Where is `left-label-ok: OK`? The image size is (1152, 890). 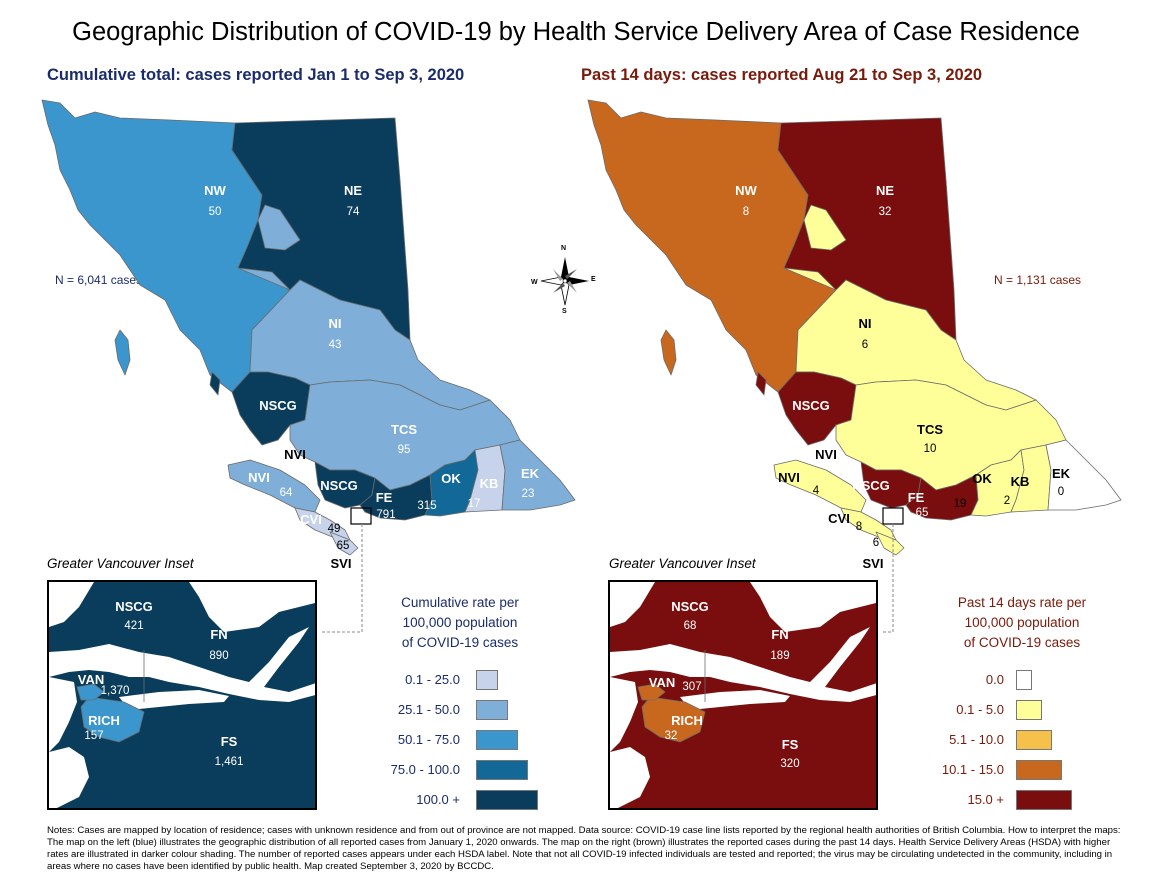
left-label-ok: OK is located at coordinates (451, 478).